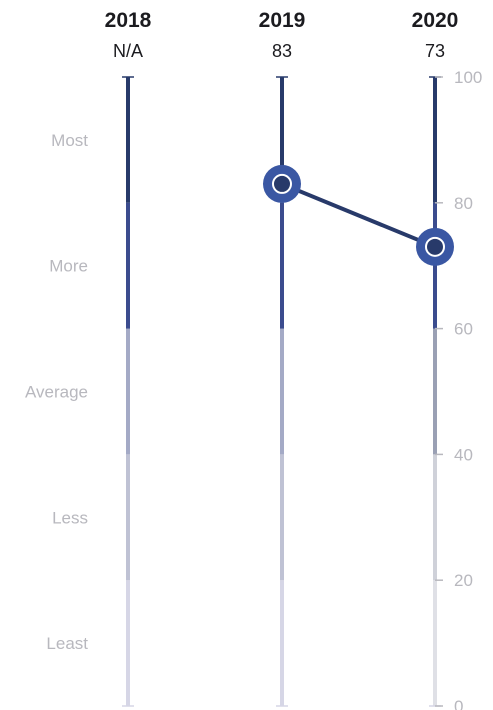 The image size is (493, 710). I want to click on y-tick-label-0: 0, so click(458, 703).